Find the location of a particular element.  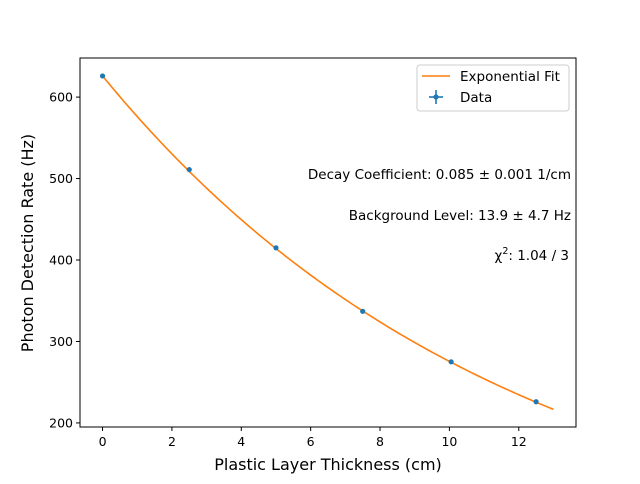

y-axis-ticks: 200 300 400 500 600 is located at coordinates (64, 260).